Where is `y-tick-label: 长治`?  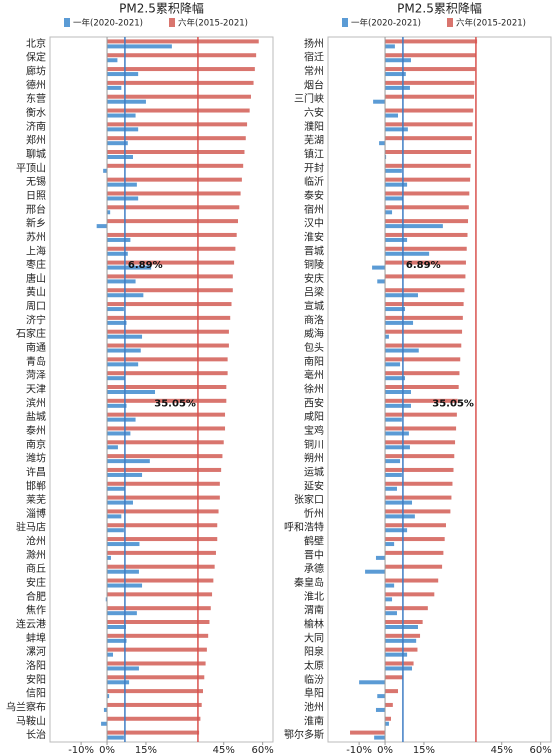
y-tick-label: 长治 is located at coordinates (36, 734).